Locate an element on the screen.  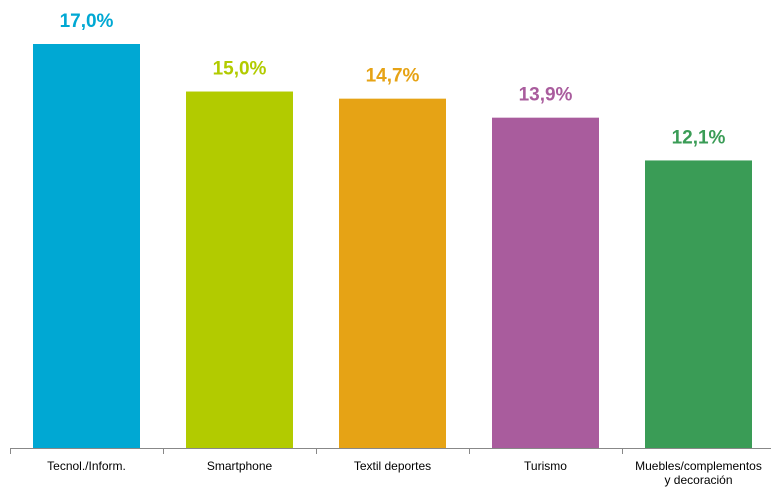
value-label-4: 12,1% is located at coordinates (699, 137).